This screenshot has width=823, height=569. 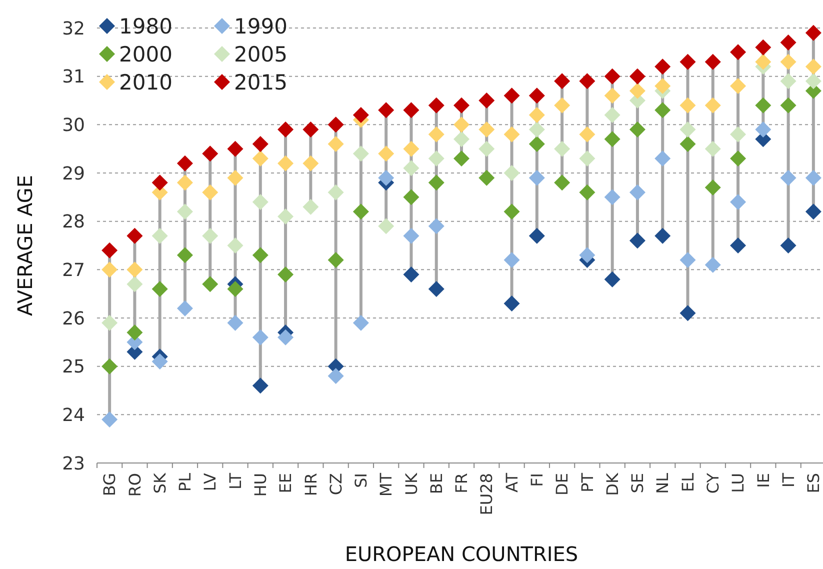 What do you see at coordinates (662, 483) in the screenshot?
I see `x-tick-label: NL` at bounding box center [662, 483].